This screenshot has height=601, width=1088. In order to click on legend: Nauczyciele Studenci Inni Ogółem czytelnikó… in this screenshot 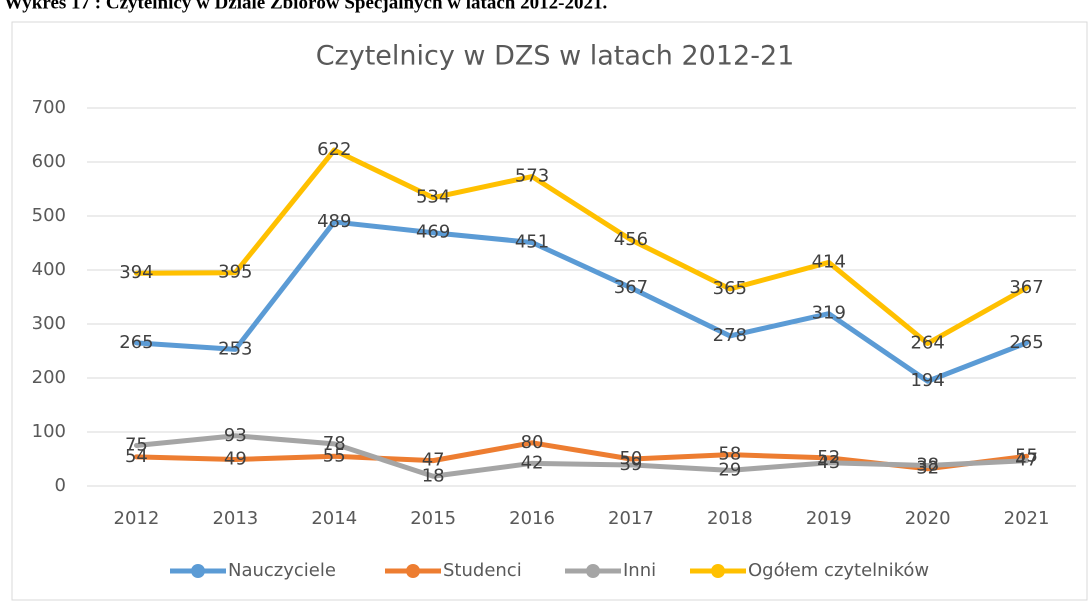, I will do `click(549, 570)`.